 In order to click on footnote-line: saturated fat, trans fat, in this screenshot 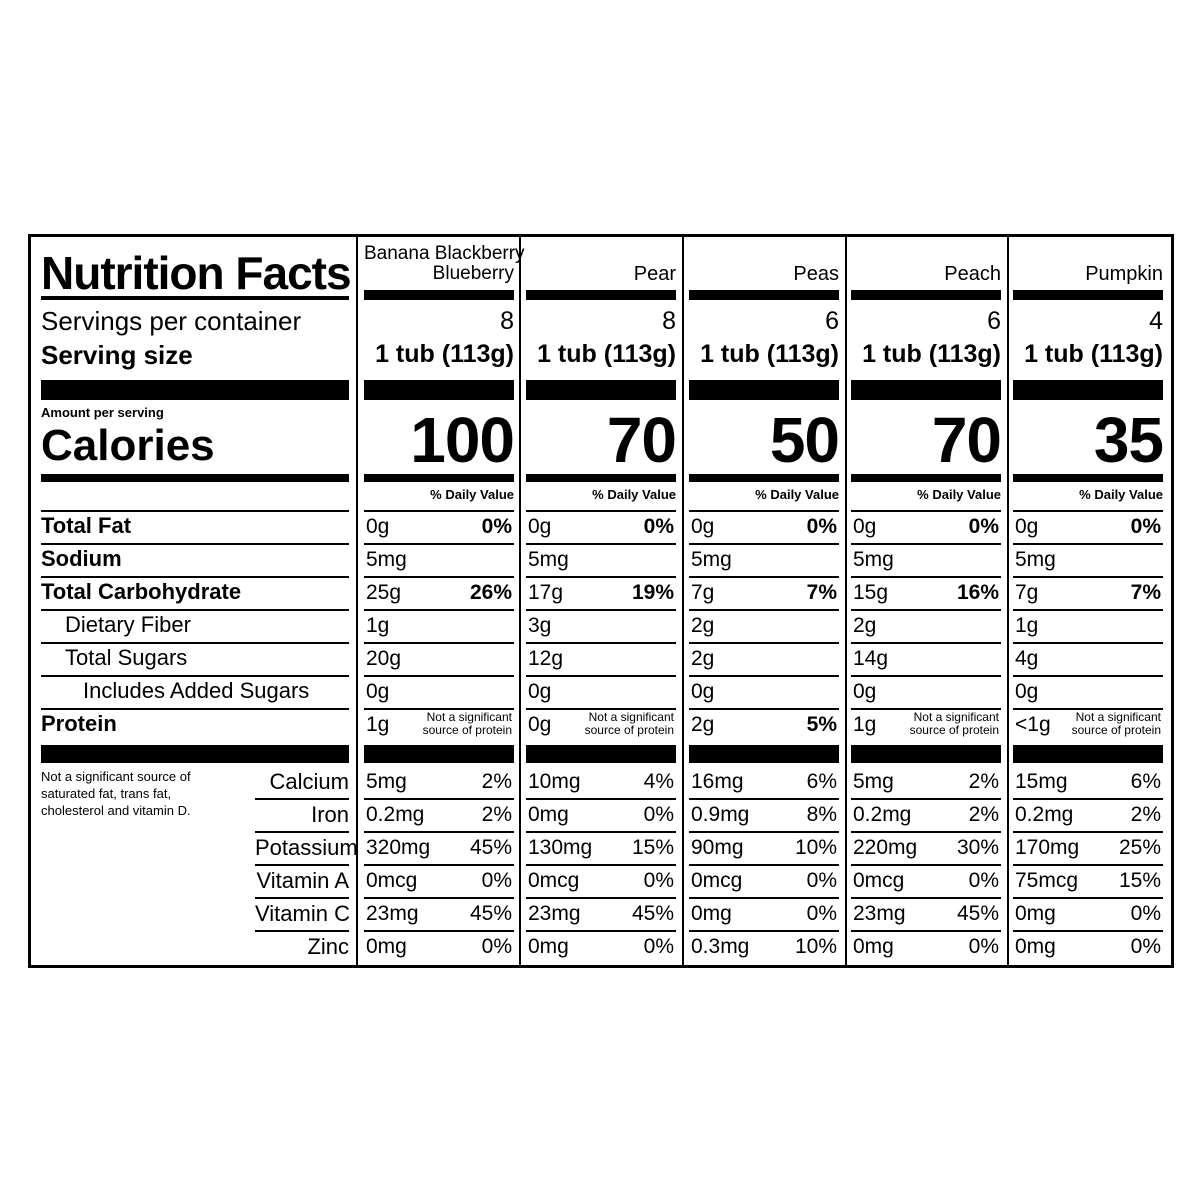, I will do `click(106, 793)`.